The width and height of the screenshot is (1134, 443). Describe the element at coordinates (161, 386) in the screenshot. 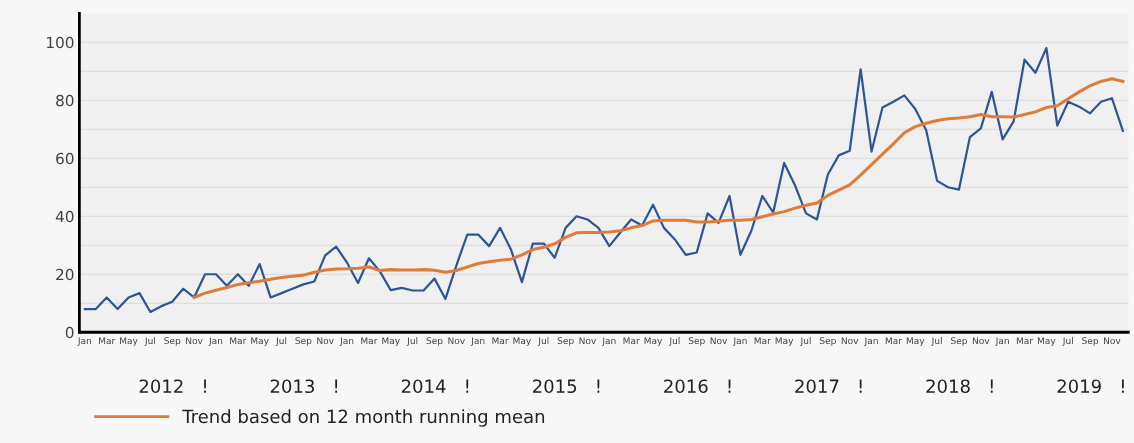

I see `text: 2012` at that location.